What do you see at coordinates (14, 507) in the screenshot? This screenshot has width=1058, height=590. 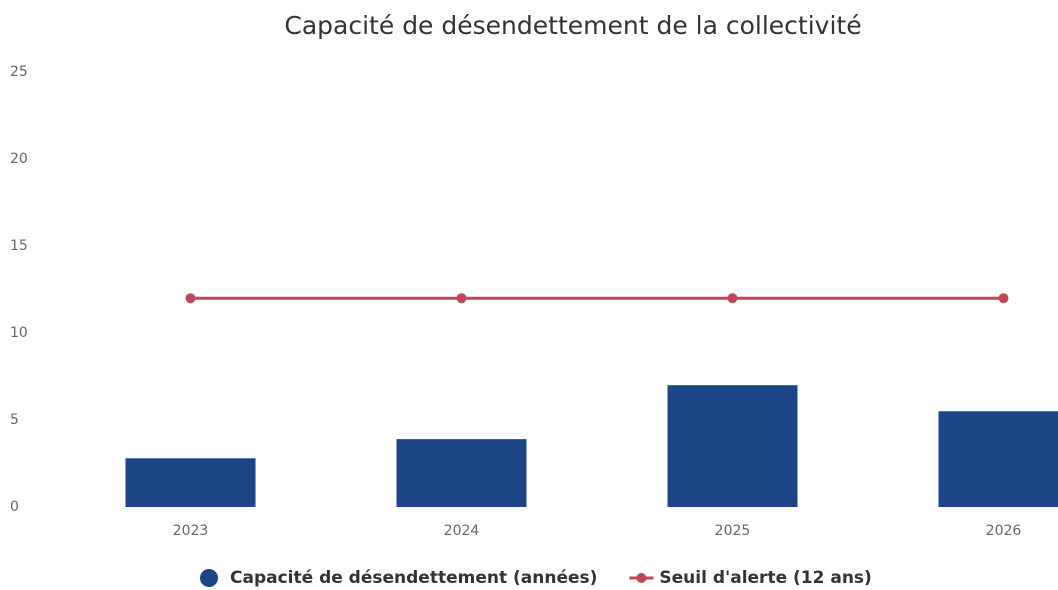 I see `y-tick-label: 0` at bounding box center [14, 507].